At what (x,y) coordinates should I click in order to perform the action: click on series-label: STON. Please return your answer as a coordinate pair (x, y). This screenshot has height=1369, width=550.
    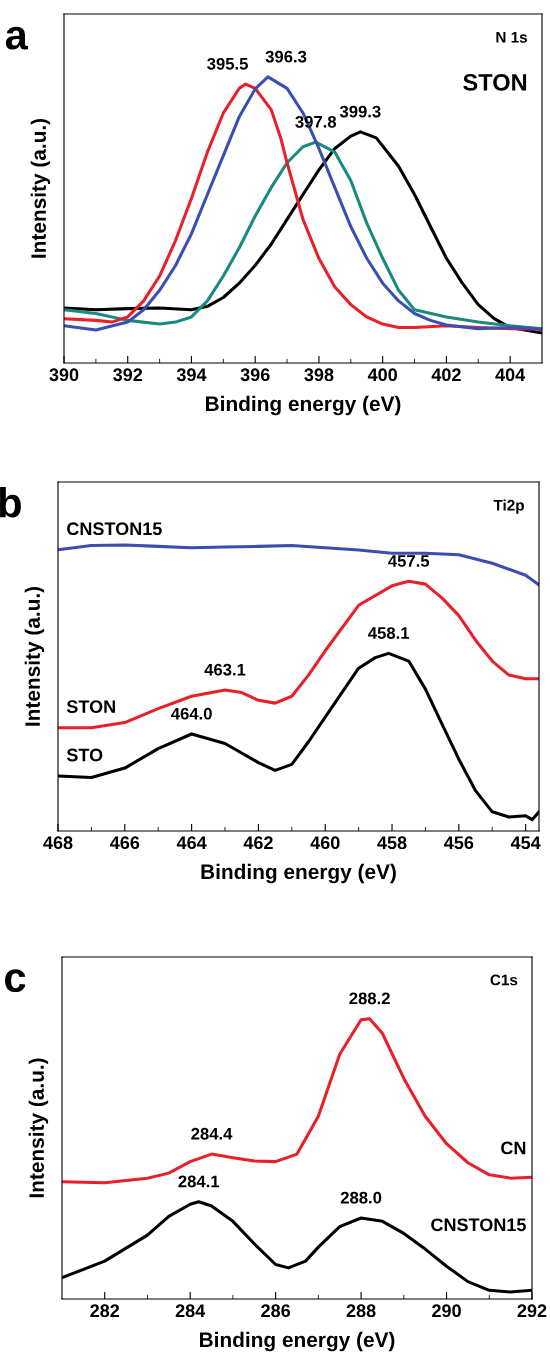
    Looking at the image, I should click on (90, 707).